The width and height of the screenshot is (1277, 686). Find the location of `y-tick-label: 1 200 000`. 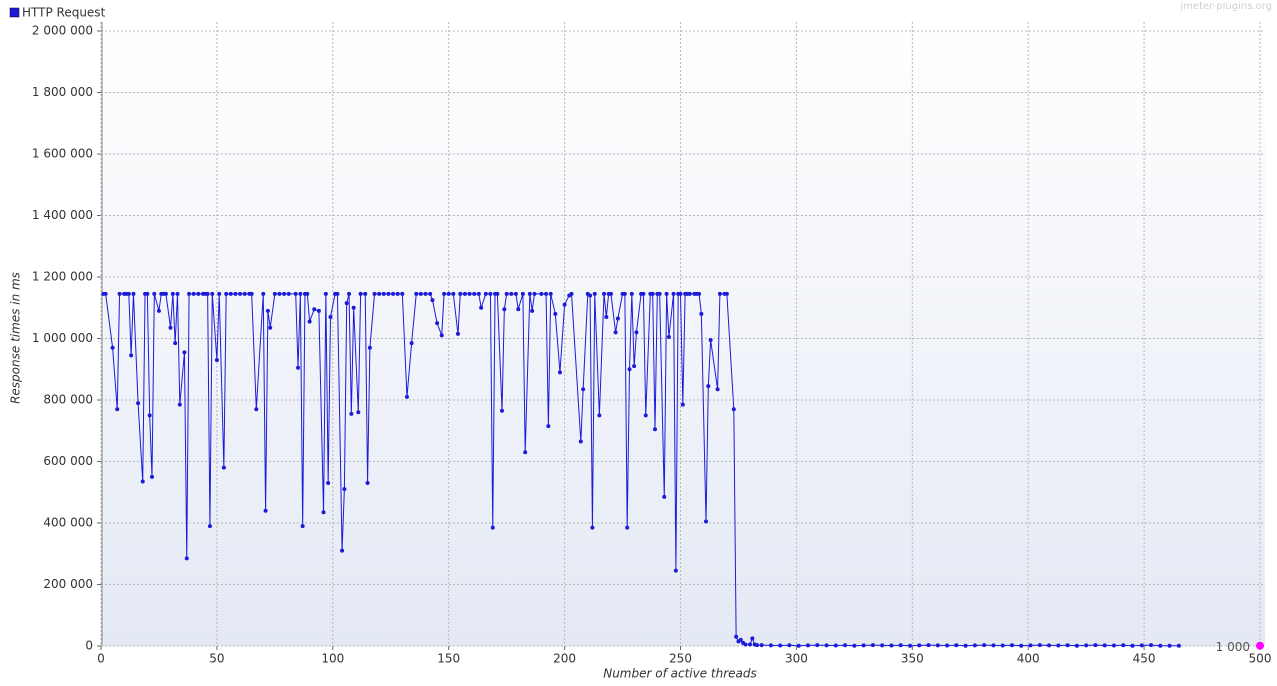

y-tick-label: 1 200 000 is located at coordinates (62, 277).